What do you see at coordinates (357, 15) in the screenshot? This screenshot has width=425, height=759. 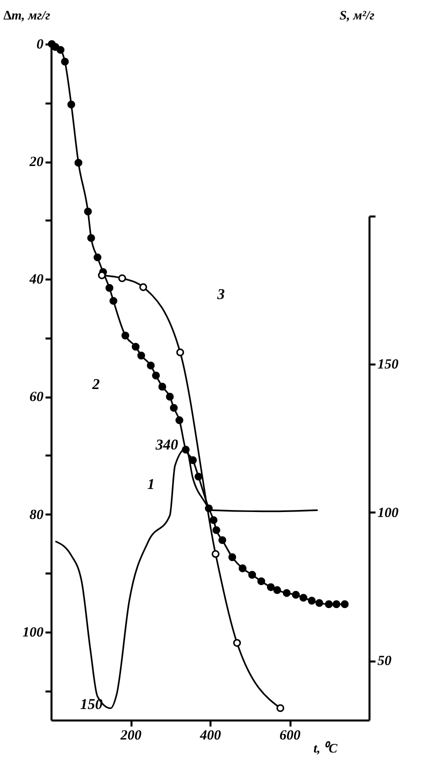 I see `y2-axis-title: S, м²/г` at bounding box center [357, 15].